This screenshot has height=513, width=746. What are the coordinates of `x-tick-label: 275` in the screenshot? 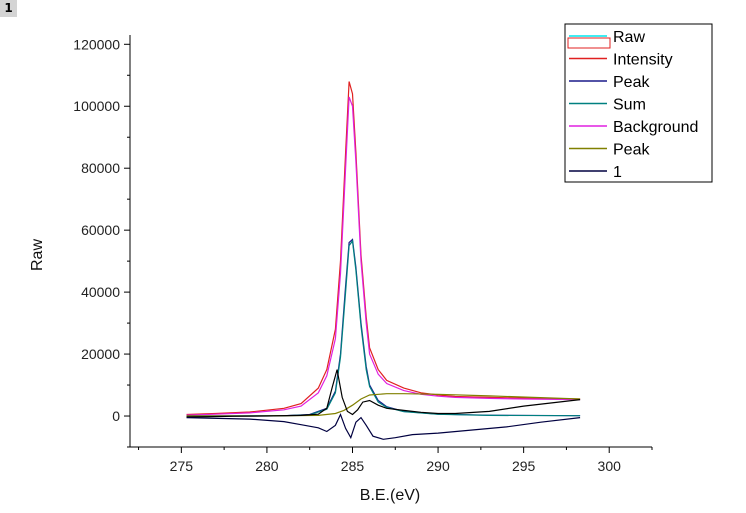 It's located at (182, 466).